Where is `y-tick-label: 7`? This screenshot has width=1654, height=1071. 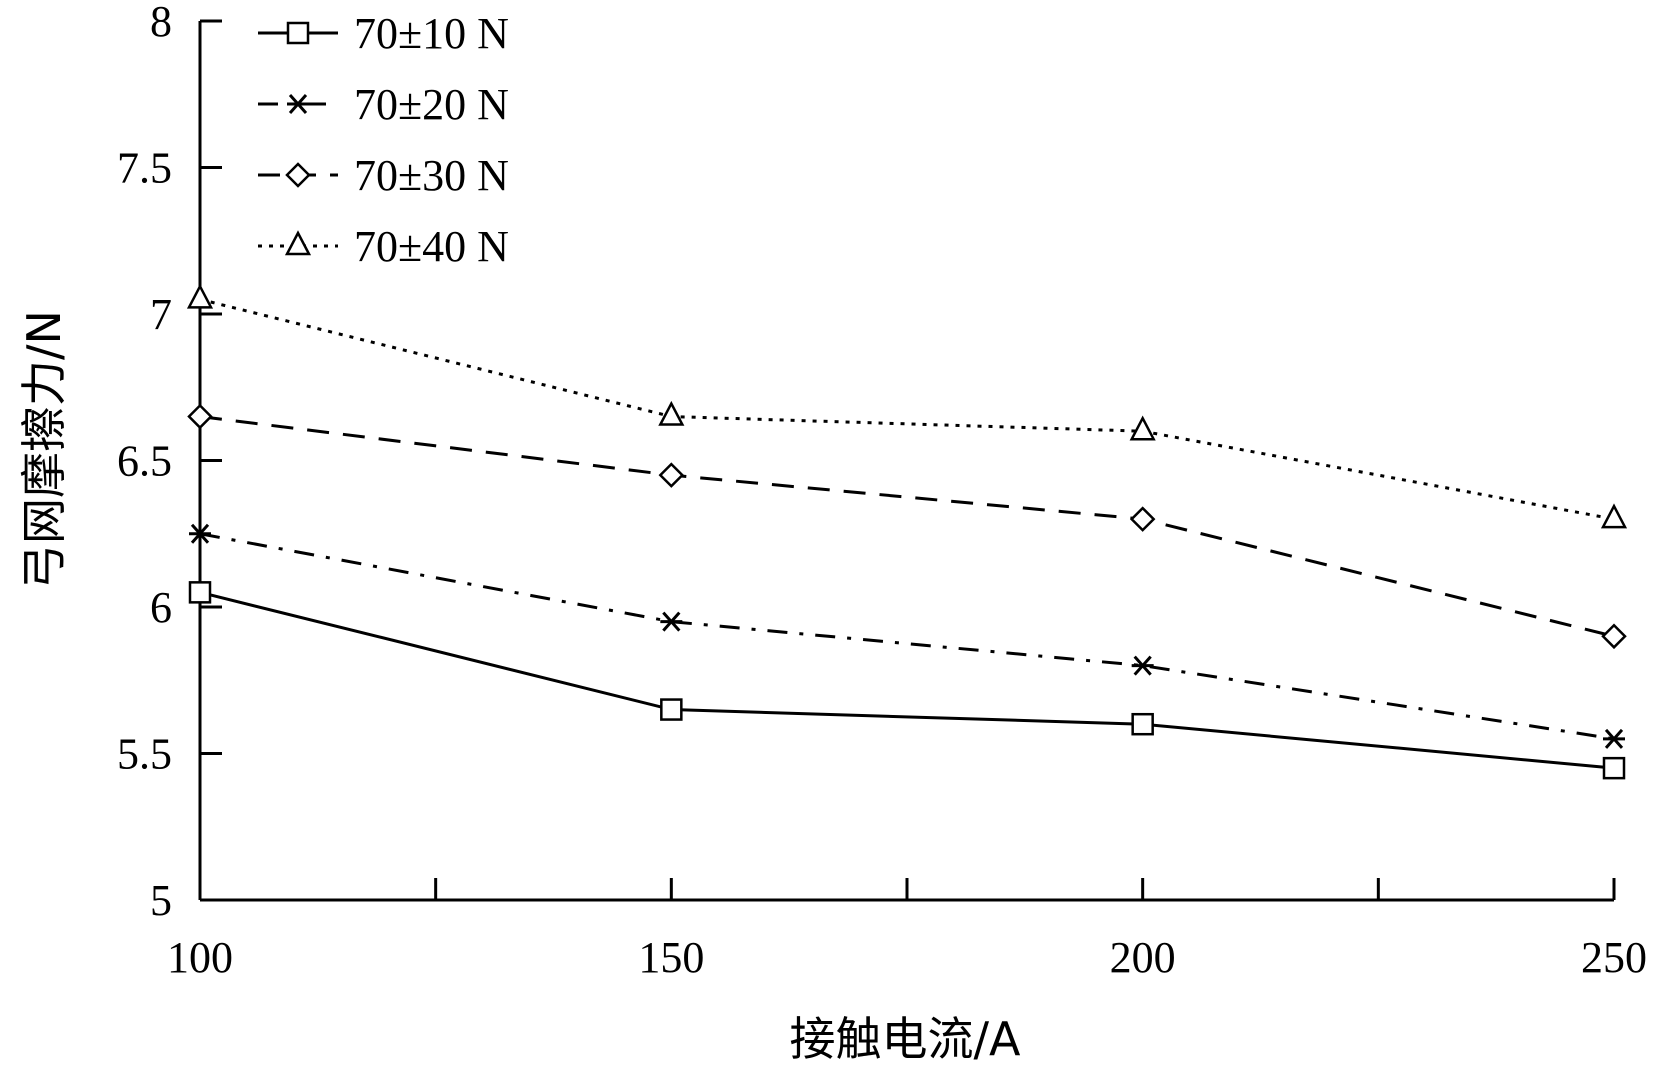
y-tick-label: 7 is located at coordinates (161, 314).